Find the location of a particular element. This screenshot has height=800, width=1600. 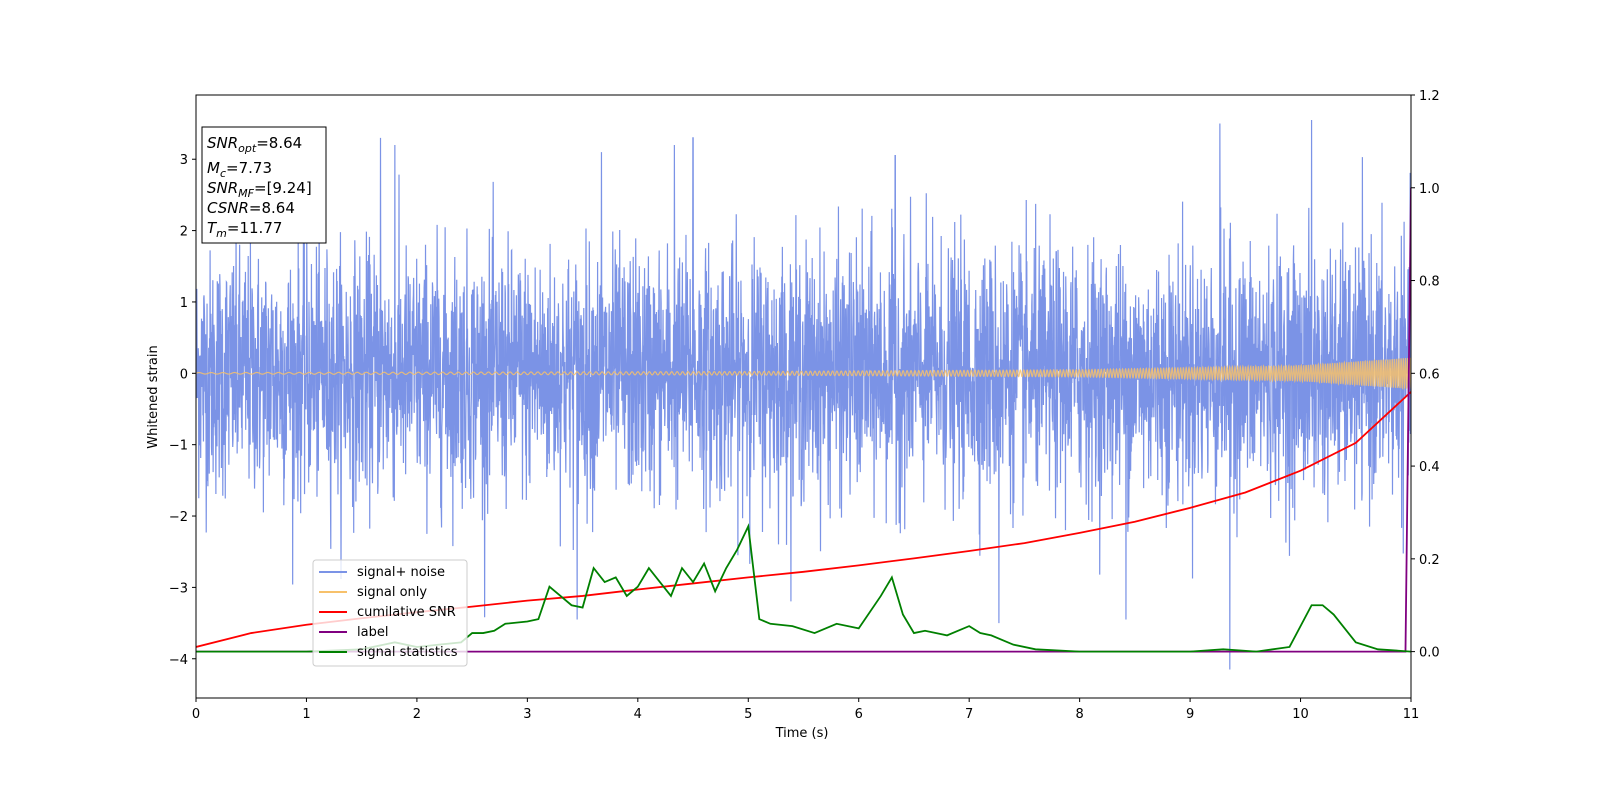

info-mc: Mc=7.73 is located at coordinates (239, 169).